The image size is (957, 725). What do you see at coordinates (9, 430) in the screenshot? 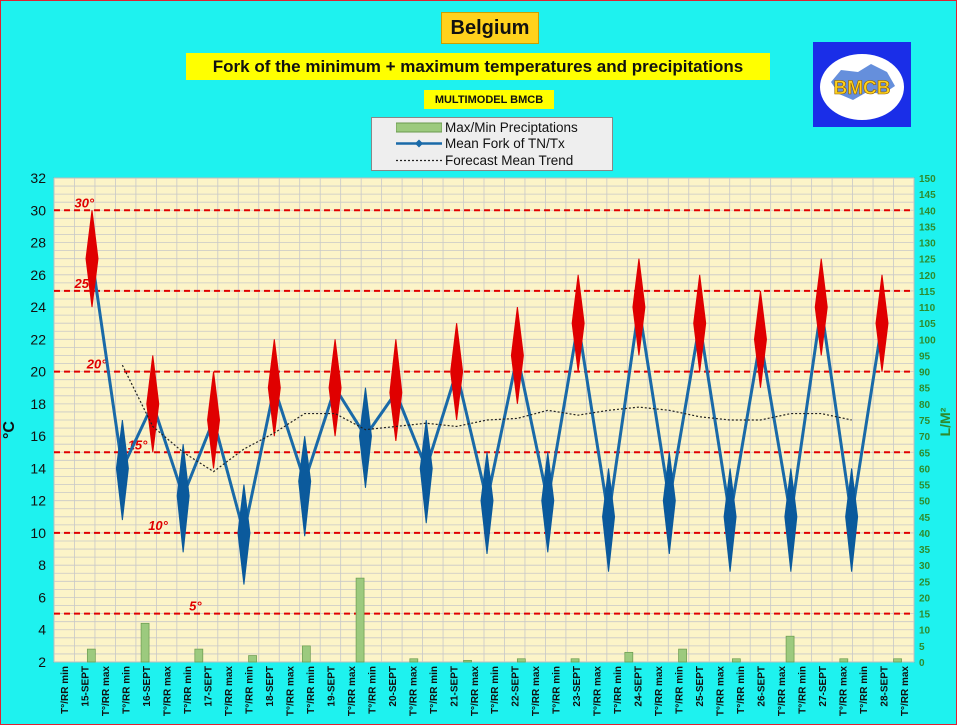
I see `y-axis-label: °C` at bounding box center [9, 430].